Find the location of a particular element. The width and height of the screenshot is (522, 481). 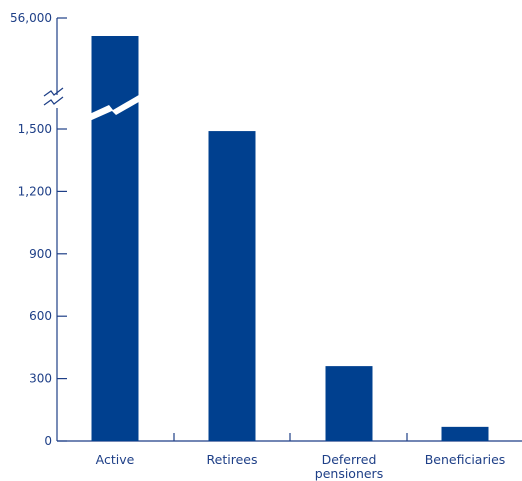

x-category-label-3: Beneficiaries is located at coordinates (465, 459).